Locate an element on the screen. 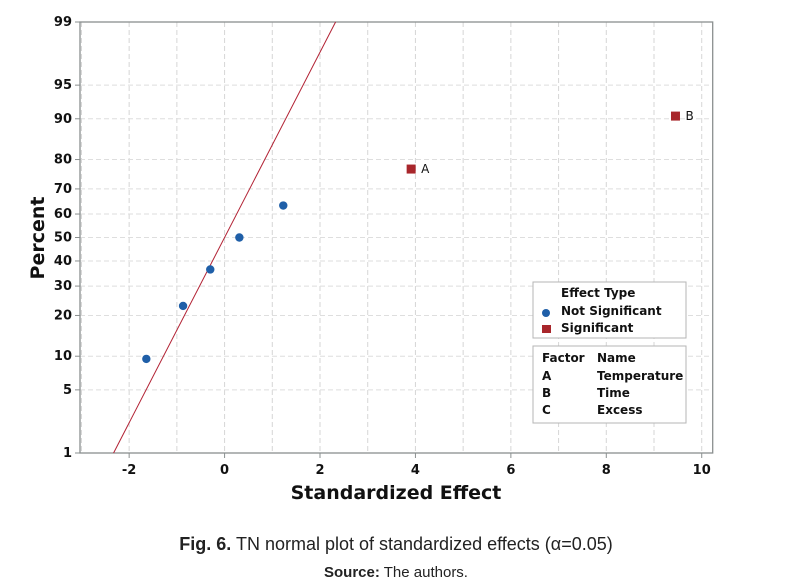 The height and width of the screenshot is (583, 792). legend-entry-significant: Significant is located at coordinates (597, 328).